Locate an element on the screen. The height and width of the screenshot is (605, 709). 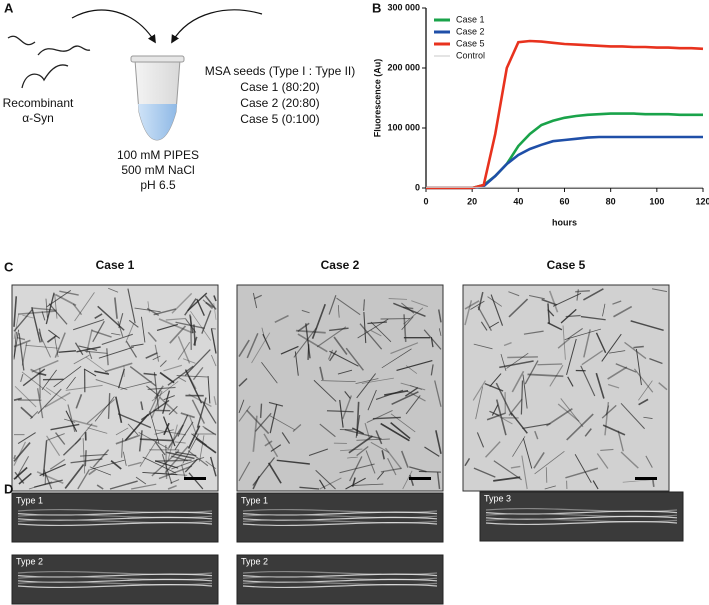
case-text: Case 1 (80:20) is located at coordinates (279, 87).